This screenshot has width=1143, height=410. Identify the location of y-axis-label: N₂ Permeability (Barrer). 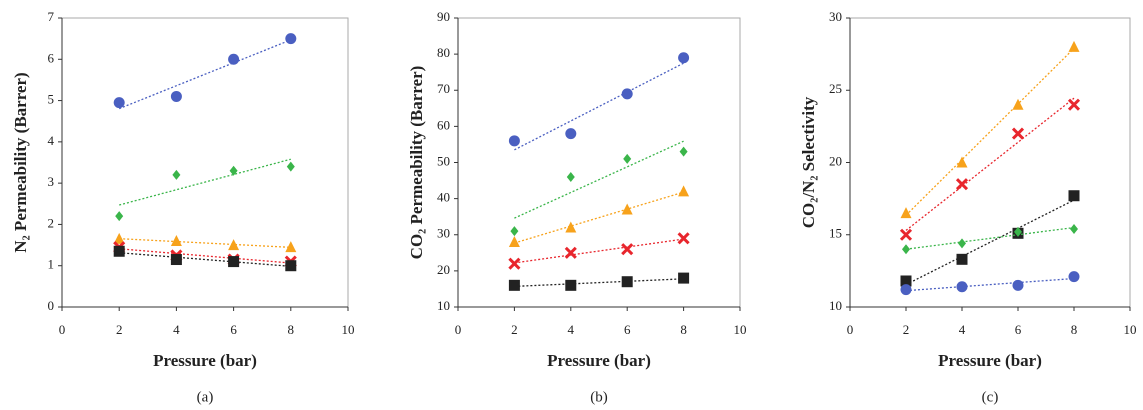
(20, 162).